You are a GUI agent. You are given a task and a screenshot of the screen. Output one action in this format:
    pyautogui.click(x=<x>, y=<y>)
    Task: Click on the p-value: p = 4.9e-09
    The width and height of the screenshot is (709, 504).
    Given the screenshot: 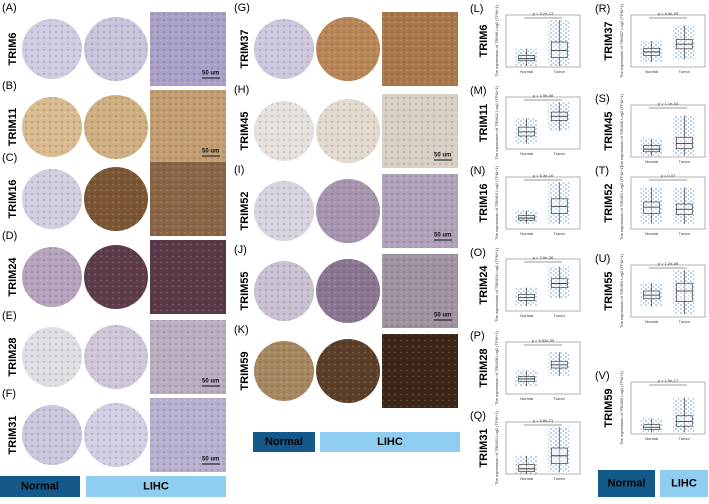 What is the action you would take?
    pyautogui.click(x=668, y=13)
    